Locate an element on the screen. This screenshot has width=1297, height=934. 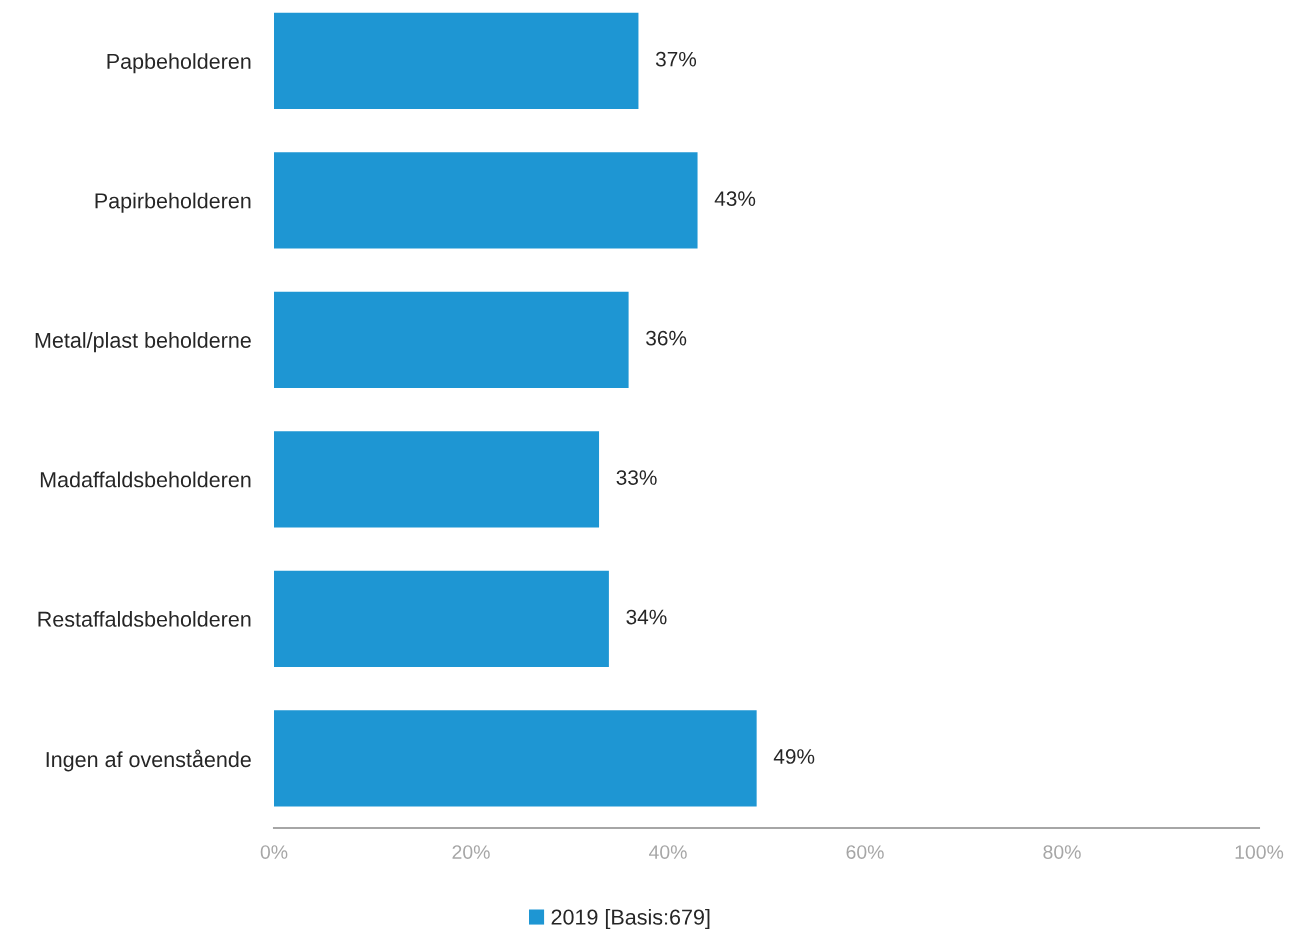
y-tick-label: Restaffaldsbeholderen is located at coordinates (144, 619).